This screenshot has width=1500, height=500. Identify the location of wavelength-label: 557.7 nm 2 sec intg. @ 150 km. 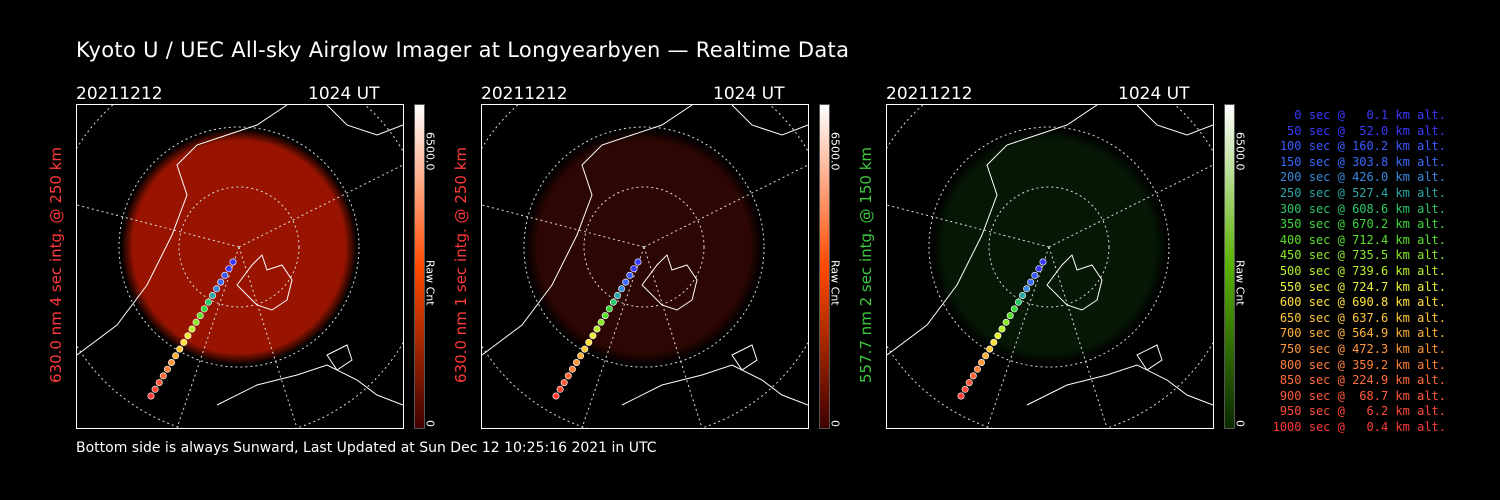
(866, 265).